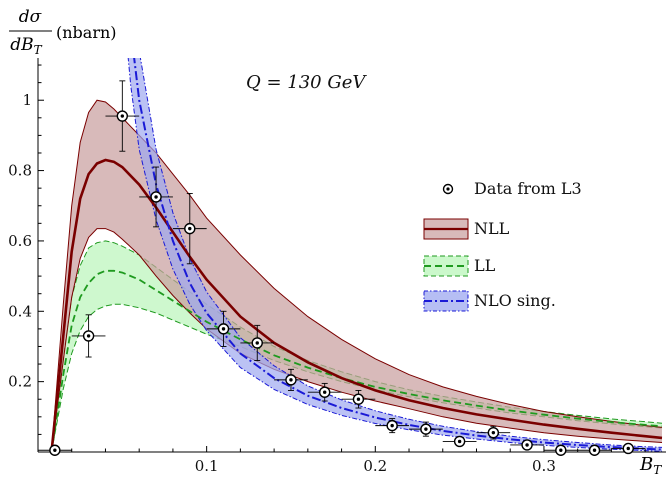  I want to click on y-tick-label: 1, so click(27, 100).